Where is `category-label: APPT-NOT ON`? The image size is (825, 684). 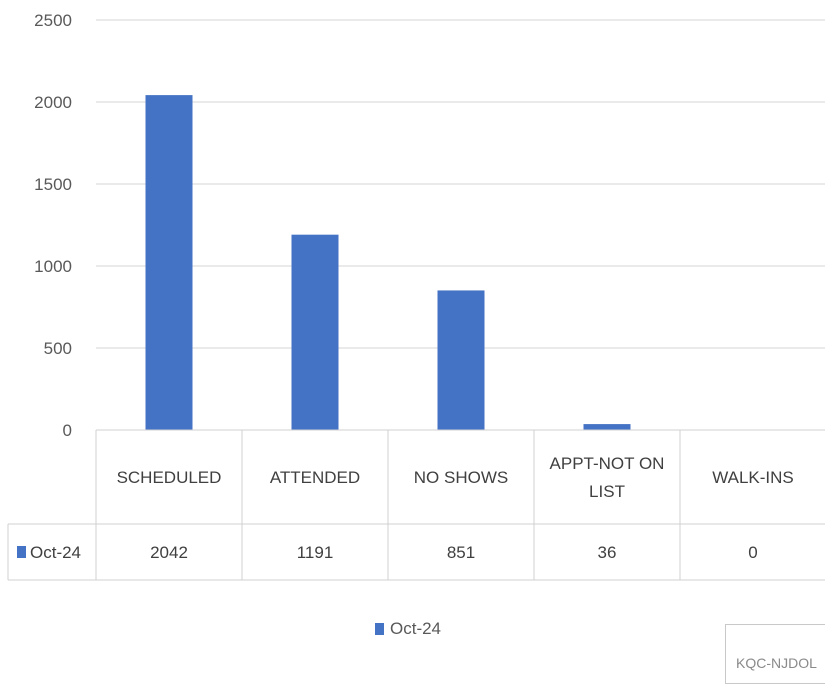 category-label: APPT-NOT ON is located at coordinates (607, 463).